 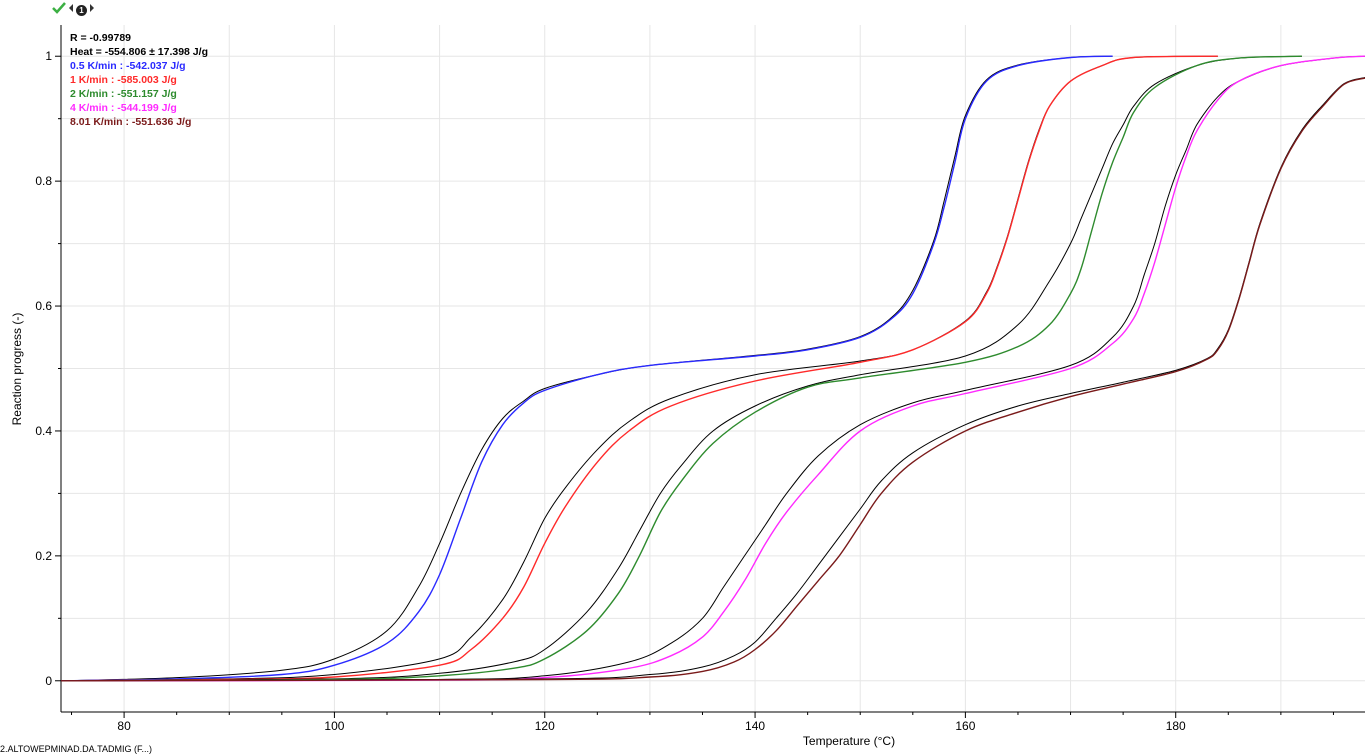 What do you see at coordinates (43, 306) in the screenshot?
I see `y-tick-label: 0.6` at bounding box center [43, 306].